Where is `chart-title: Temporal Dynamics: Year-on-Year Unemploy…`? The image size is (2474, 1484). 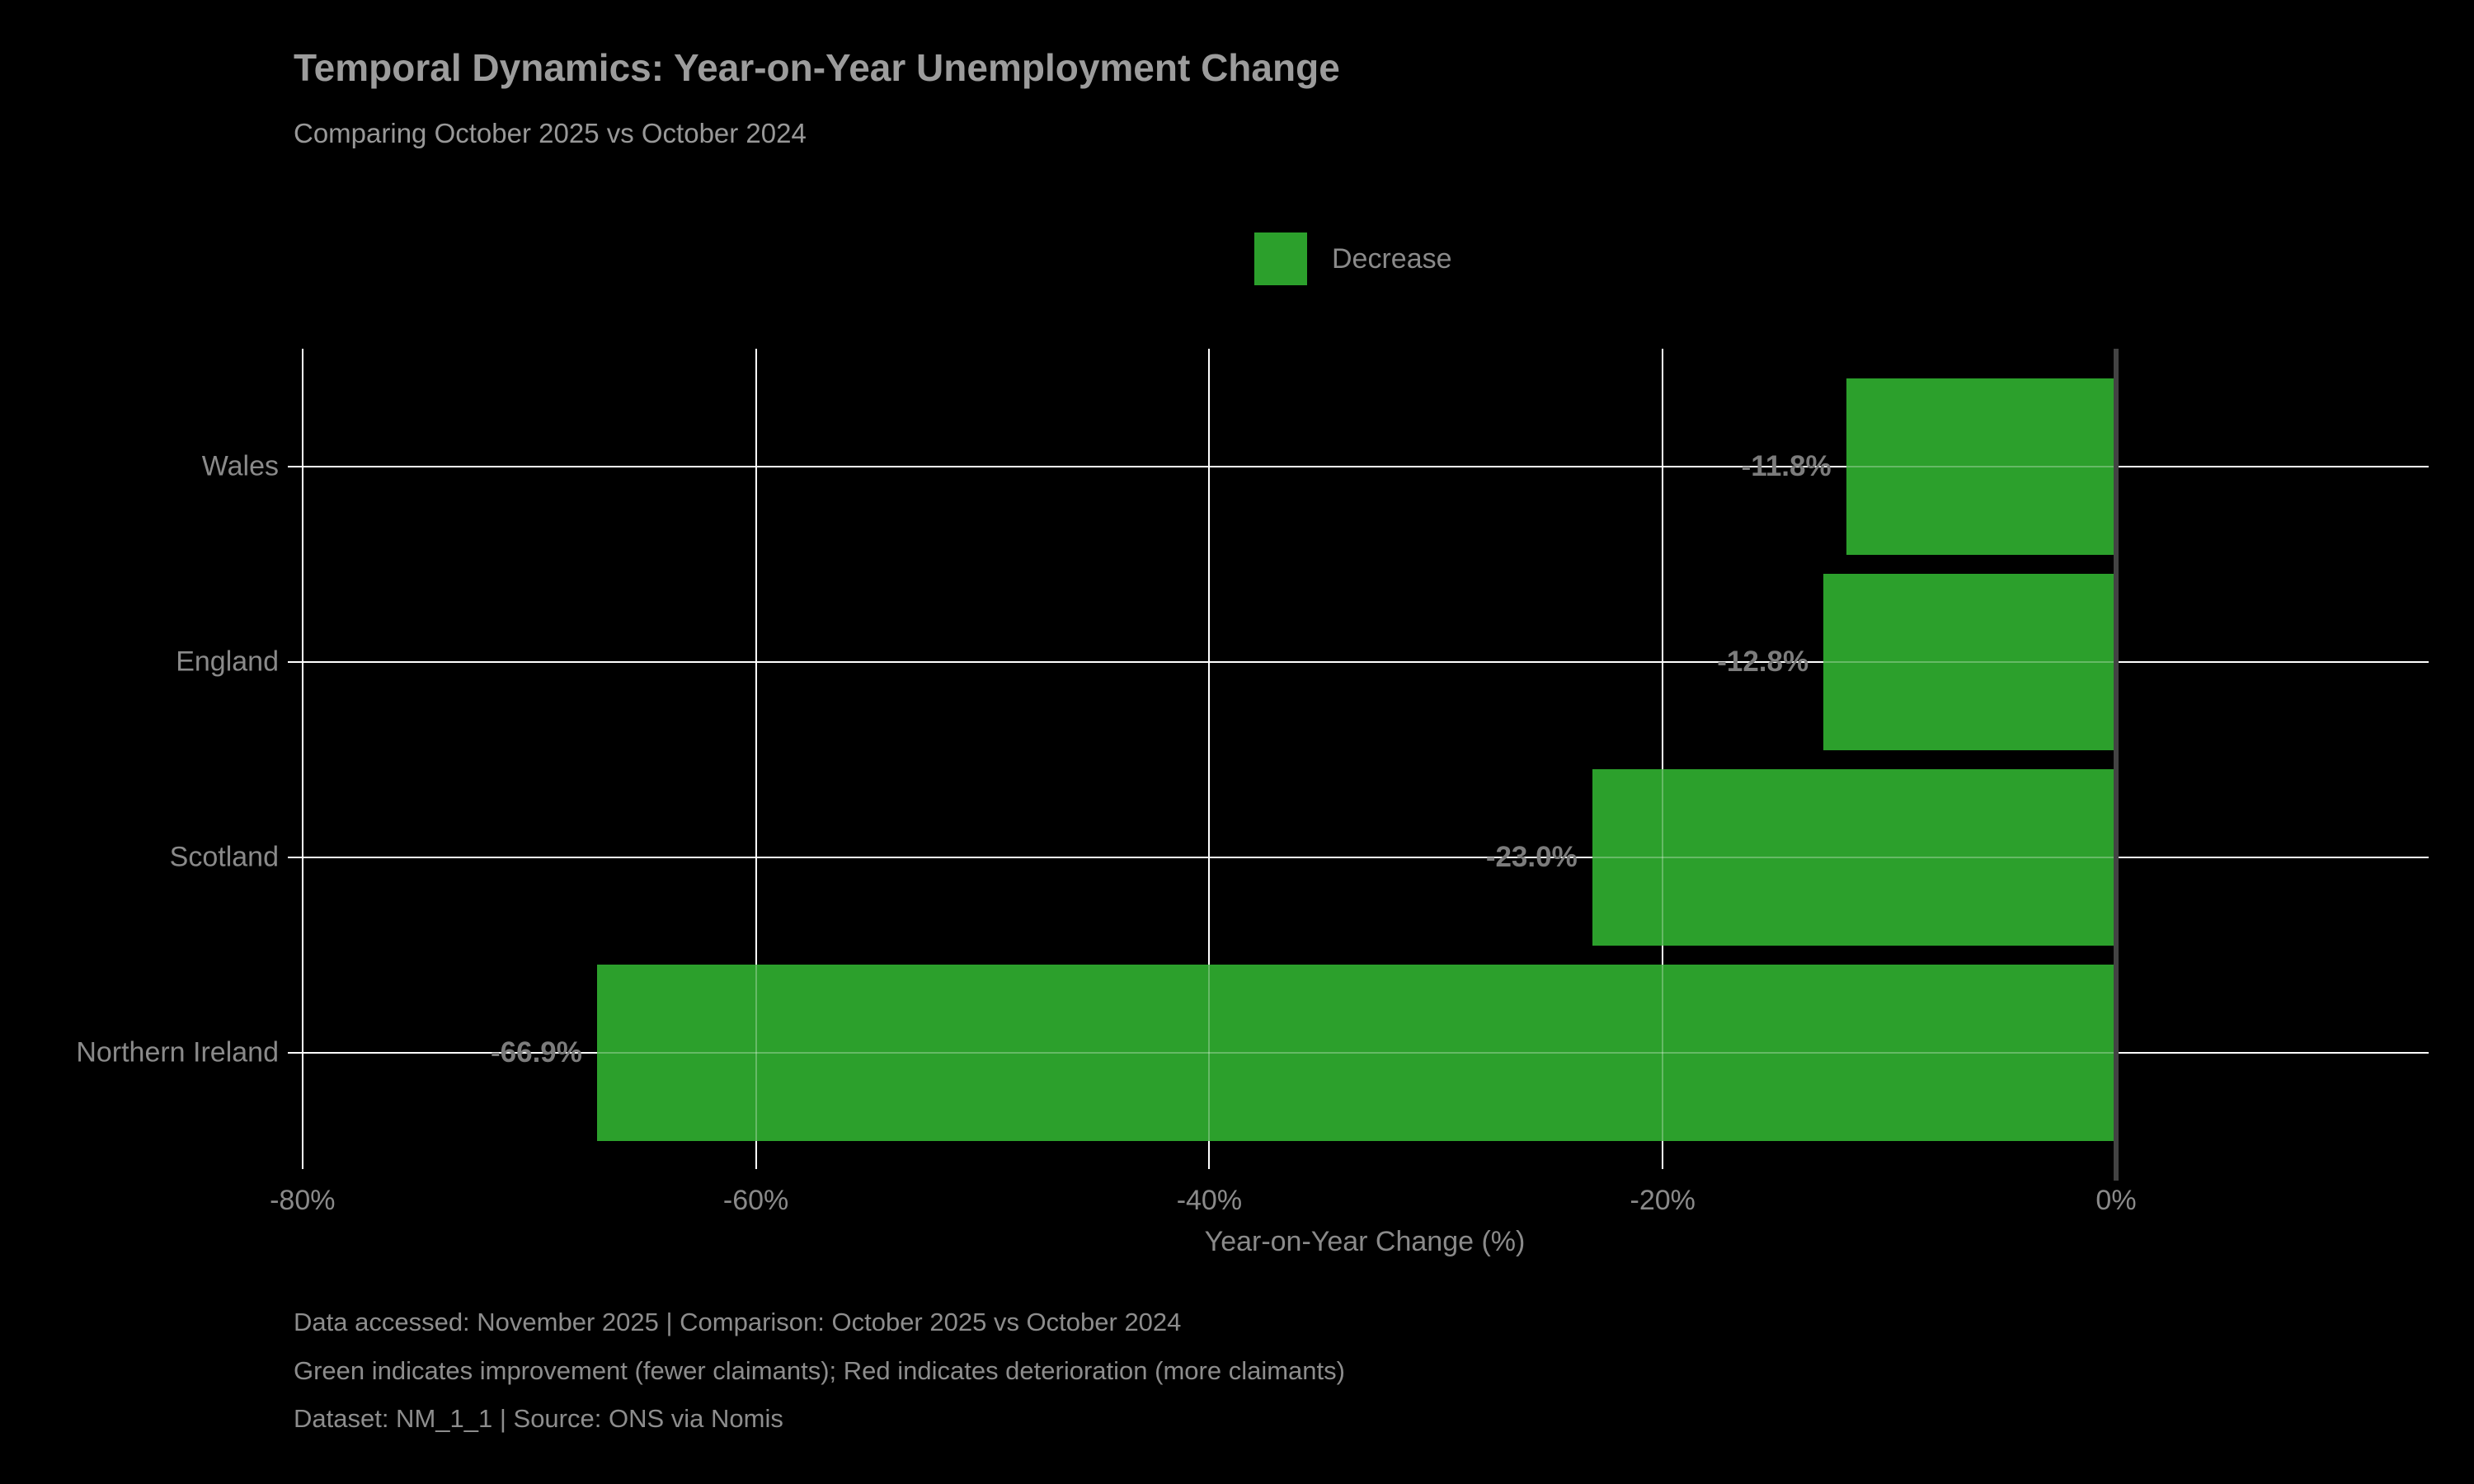
chart-title: Temporal Dynamics: Year-on-Year Unemploy… is located at coordinates (817, 67).